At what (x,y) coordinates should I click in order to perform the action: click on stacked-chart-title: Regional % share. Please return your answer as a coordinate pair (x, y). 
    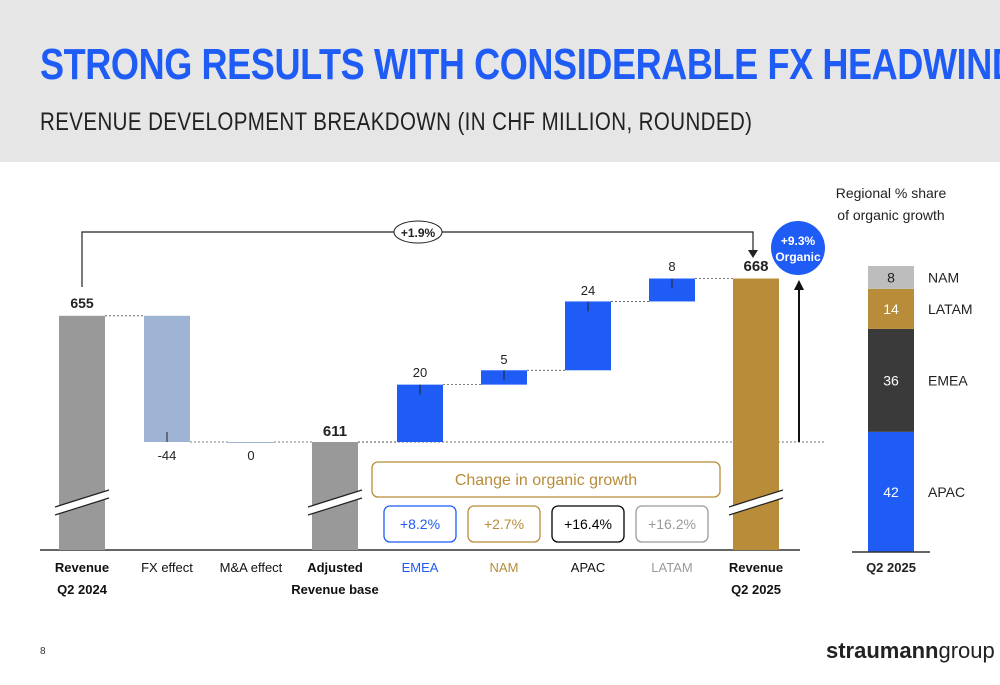
    Looking at the image, I should click on (891, 193).